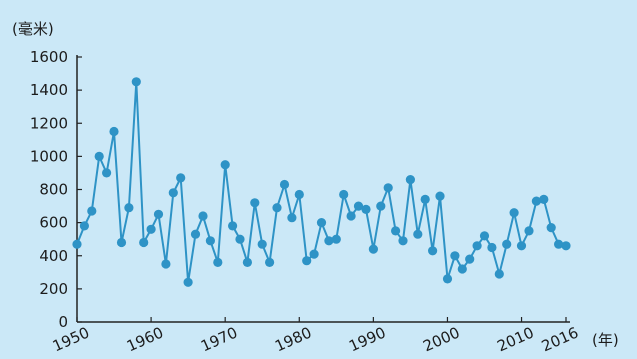 The height and width of the screenshot is (359, 637). What do you see at coordinates (49, 90) in the screenshot?
I see `y-tick-label: 1400` at bounding box center [49, 90].